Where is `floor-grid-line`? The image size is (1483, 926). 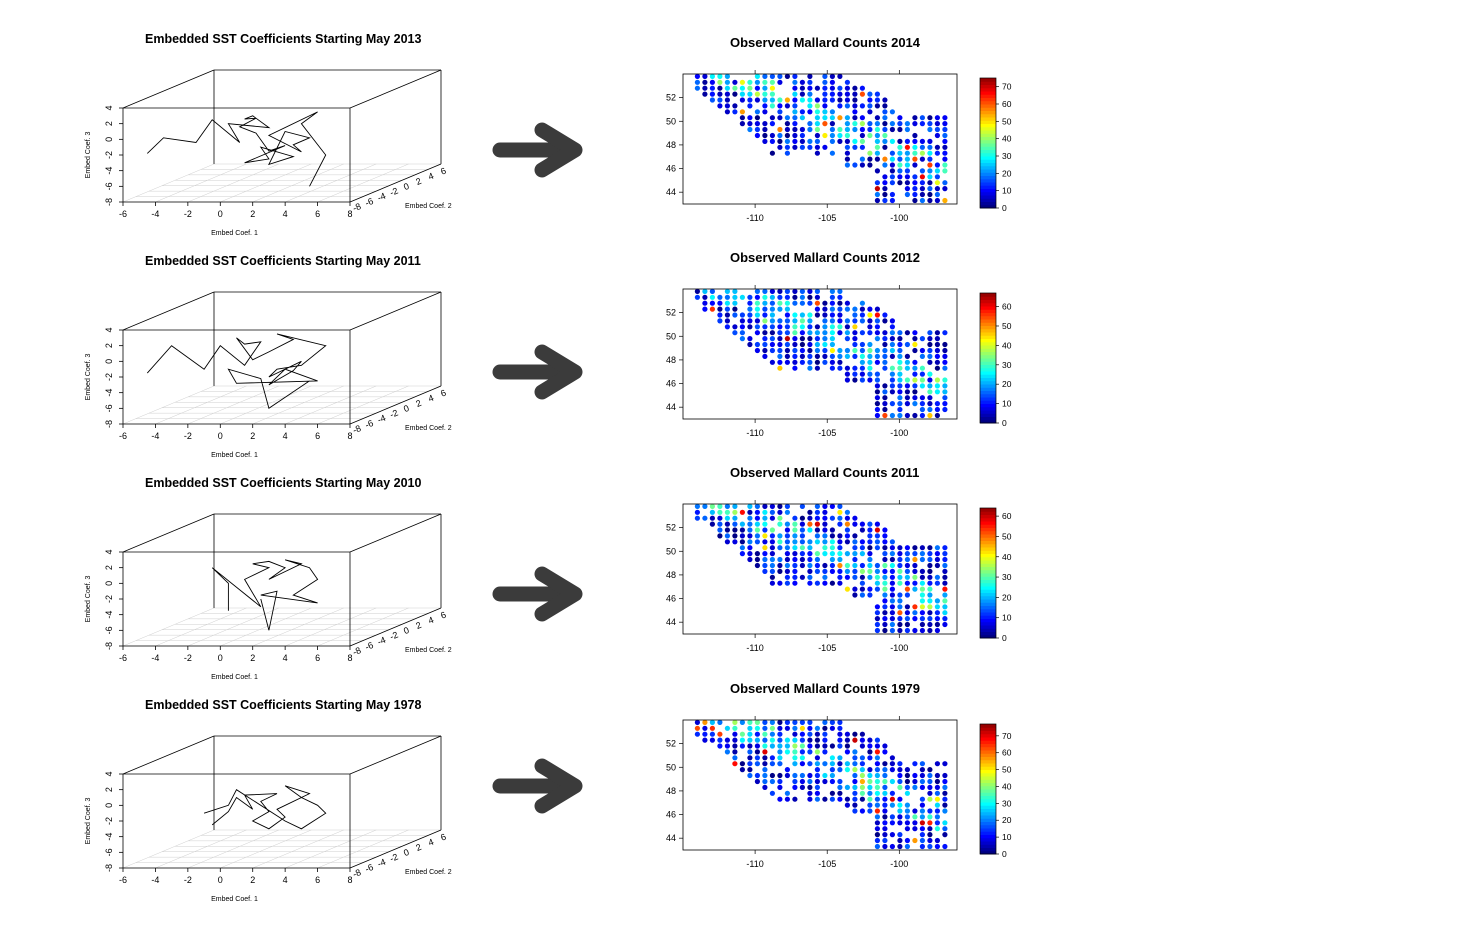
floor-grid-line is located at coordinates (168, 627).